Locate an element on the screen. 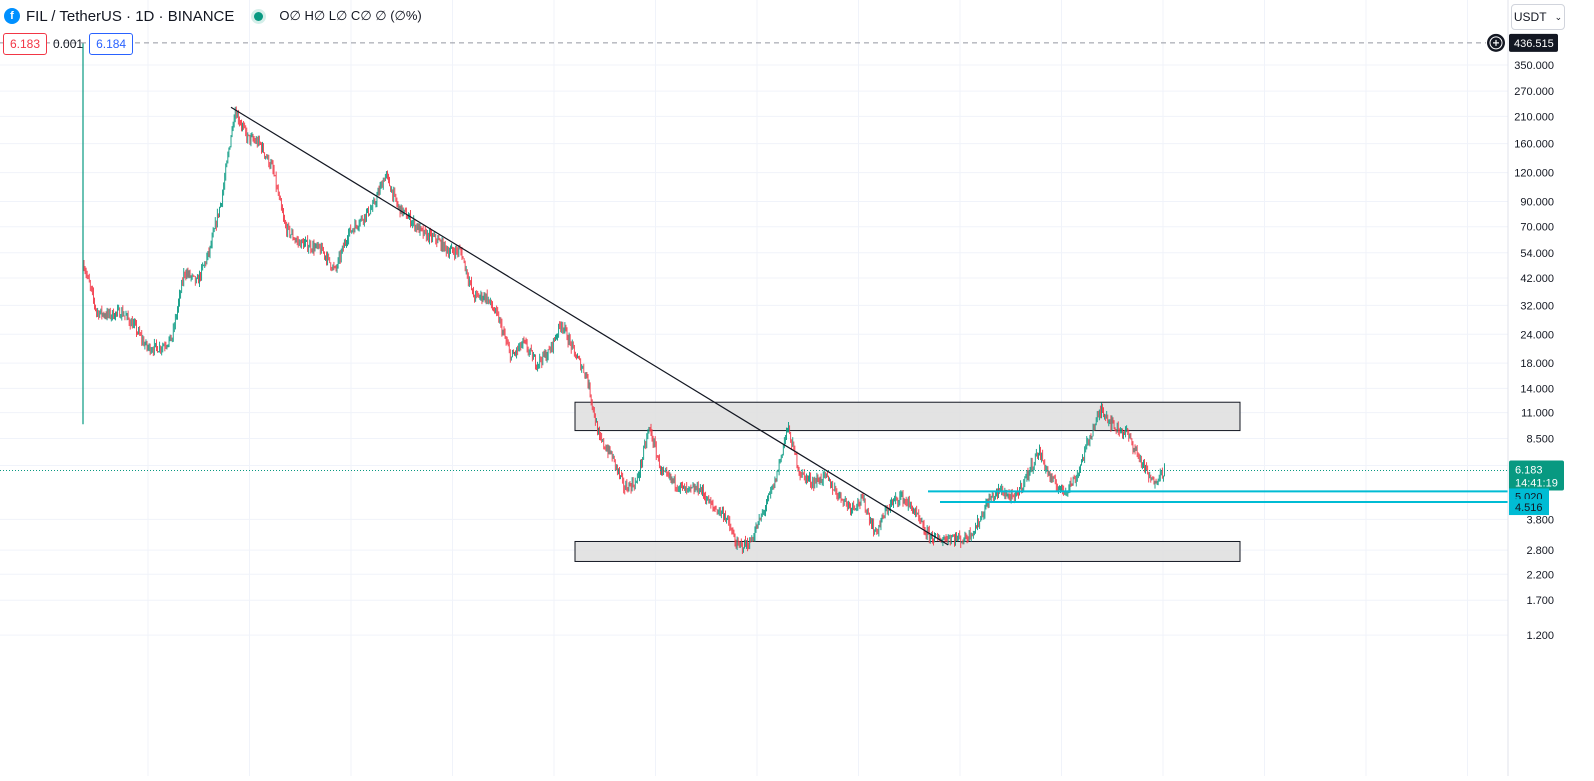 This screenshot has height=781, width=1594. level-label-2: 4.516 is located at coordinates (1529, 507).